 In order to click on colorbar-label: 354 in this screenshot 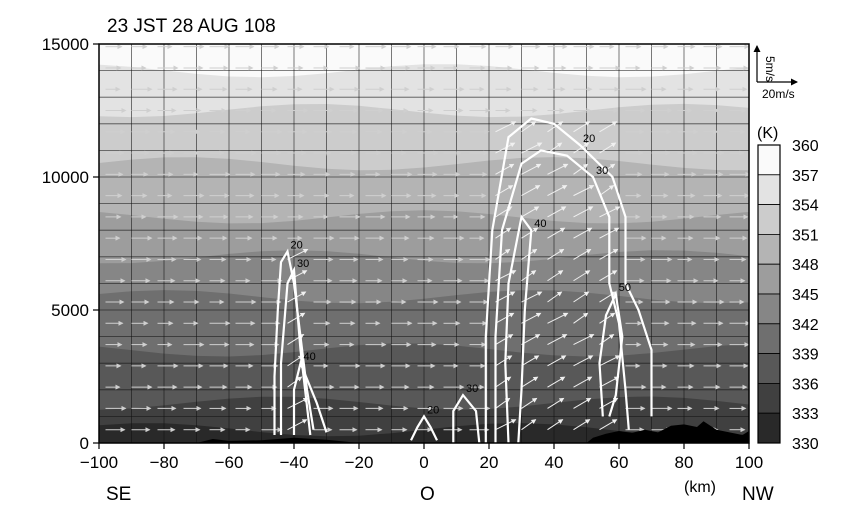, I will do `click(805, 206)`.